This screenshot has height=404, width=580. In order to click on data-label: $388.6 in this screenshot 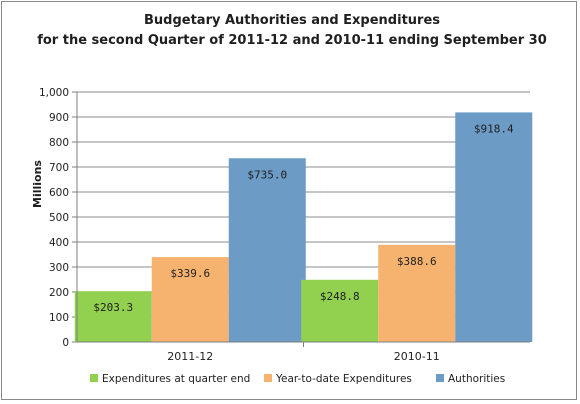, I will do `click(417, 261)`.